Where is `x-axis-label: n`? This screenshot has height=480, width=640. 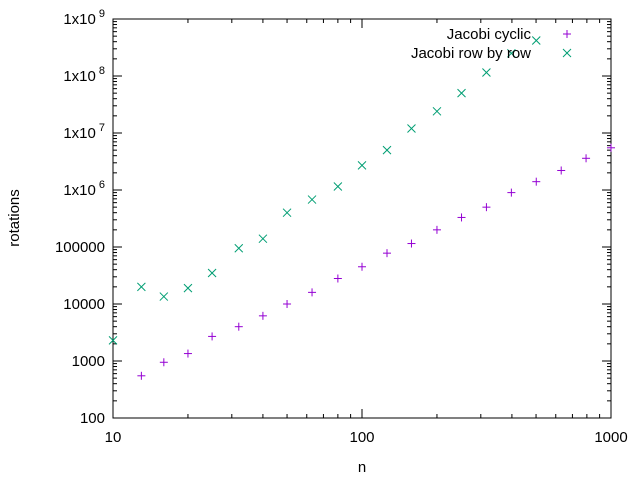 x-axis-label: n is located at coordinates (362, 467).